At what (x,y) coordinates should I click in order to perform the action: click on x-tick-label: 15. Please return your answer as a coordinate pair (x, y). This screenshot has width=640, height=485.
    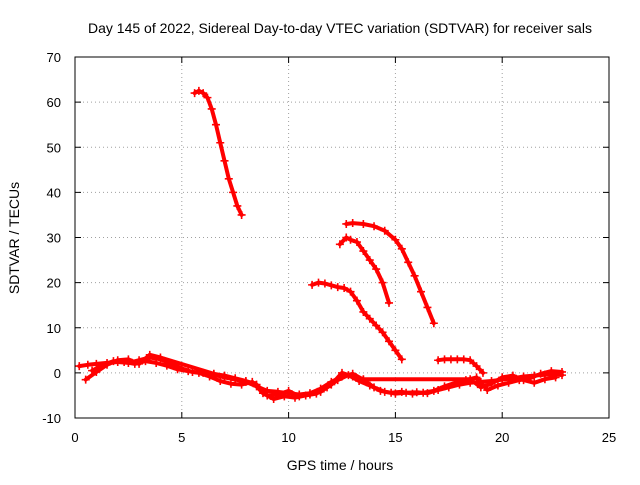
    Looking at the image, I should click on (395, 437).